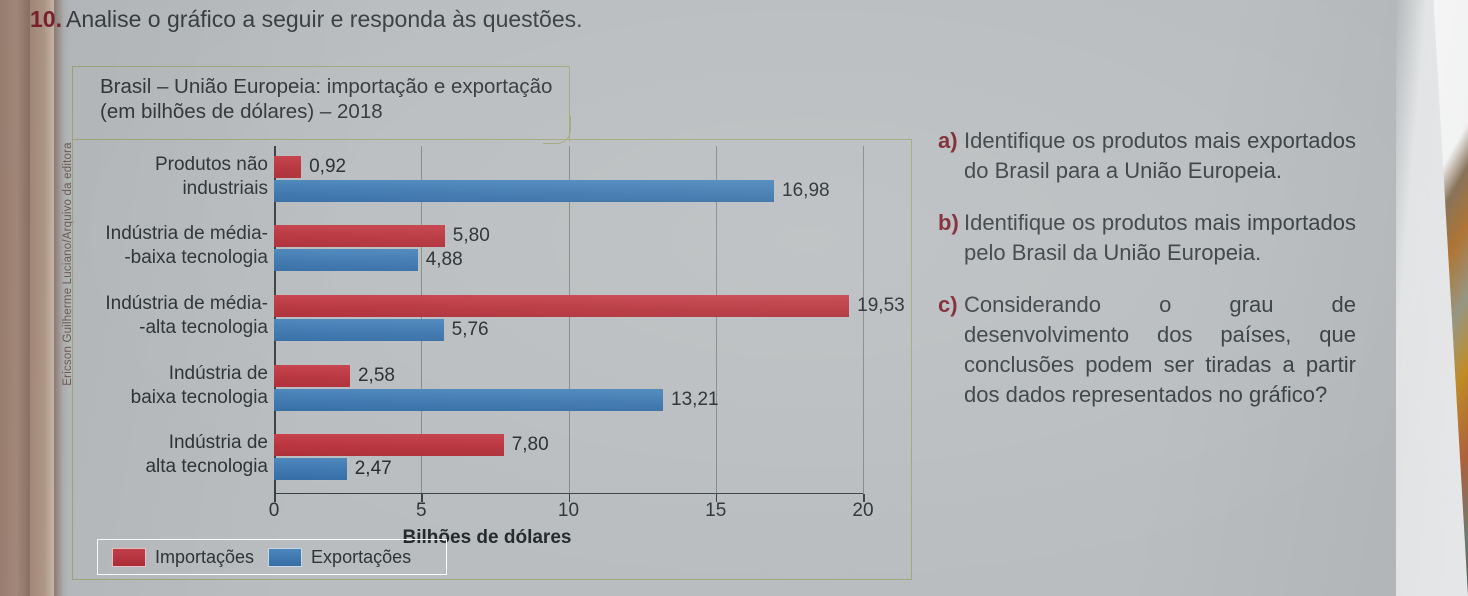 The height and width of the screenshot is (596, 1468). I want to click on bar-value-label: 13,21, so click(695, 399).